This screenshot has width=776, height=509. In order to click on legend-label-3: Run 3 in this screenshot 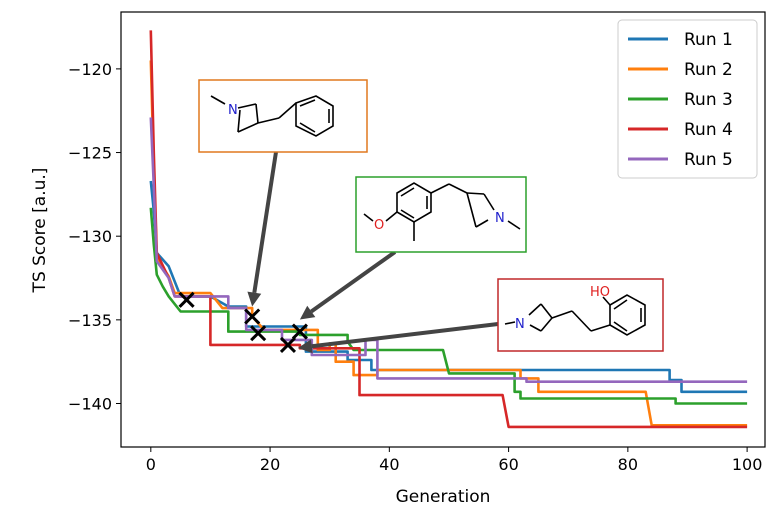, I will do `click(708, 100)`.